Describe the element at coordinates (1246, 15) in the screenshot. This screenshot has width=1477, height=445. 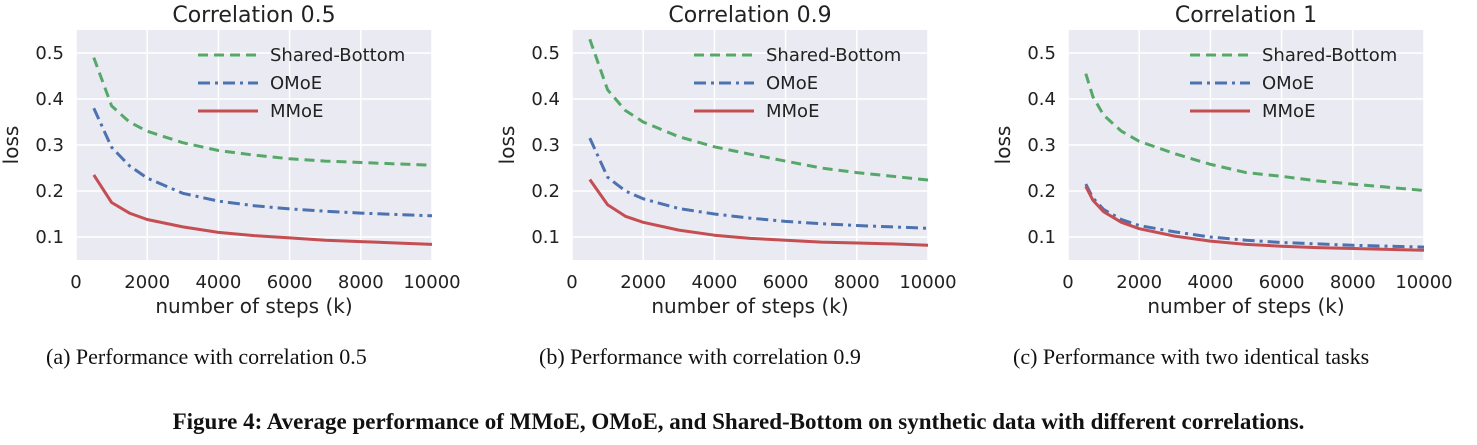
I see `chart-title: Correlation 1` at that location.